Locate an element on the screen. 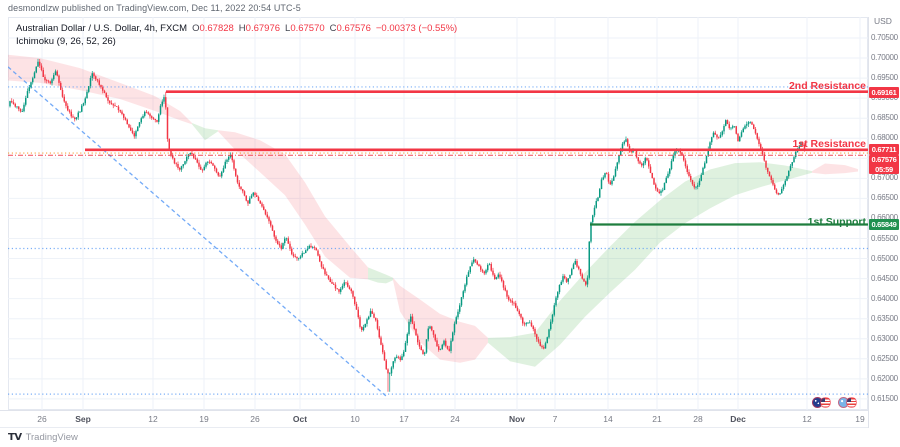  time-axis-label: Nov is located at coordinates (517, 419).